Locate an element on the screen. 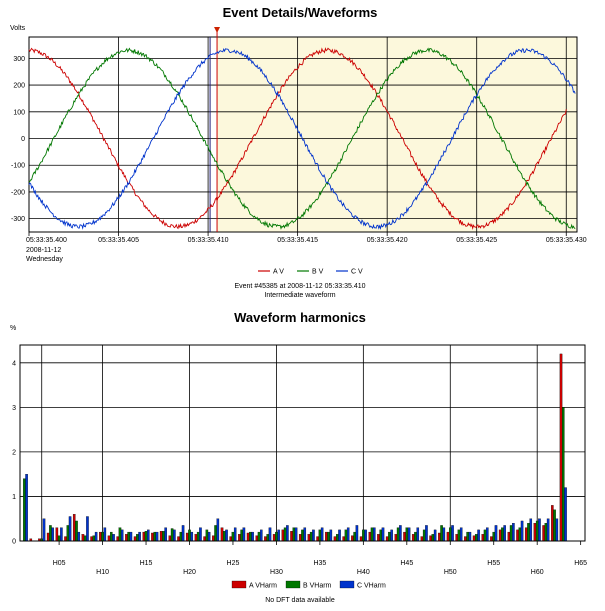  harmonics-x-tick-label: H60 is located at coordinates (537, 572).